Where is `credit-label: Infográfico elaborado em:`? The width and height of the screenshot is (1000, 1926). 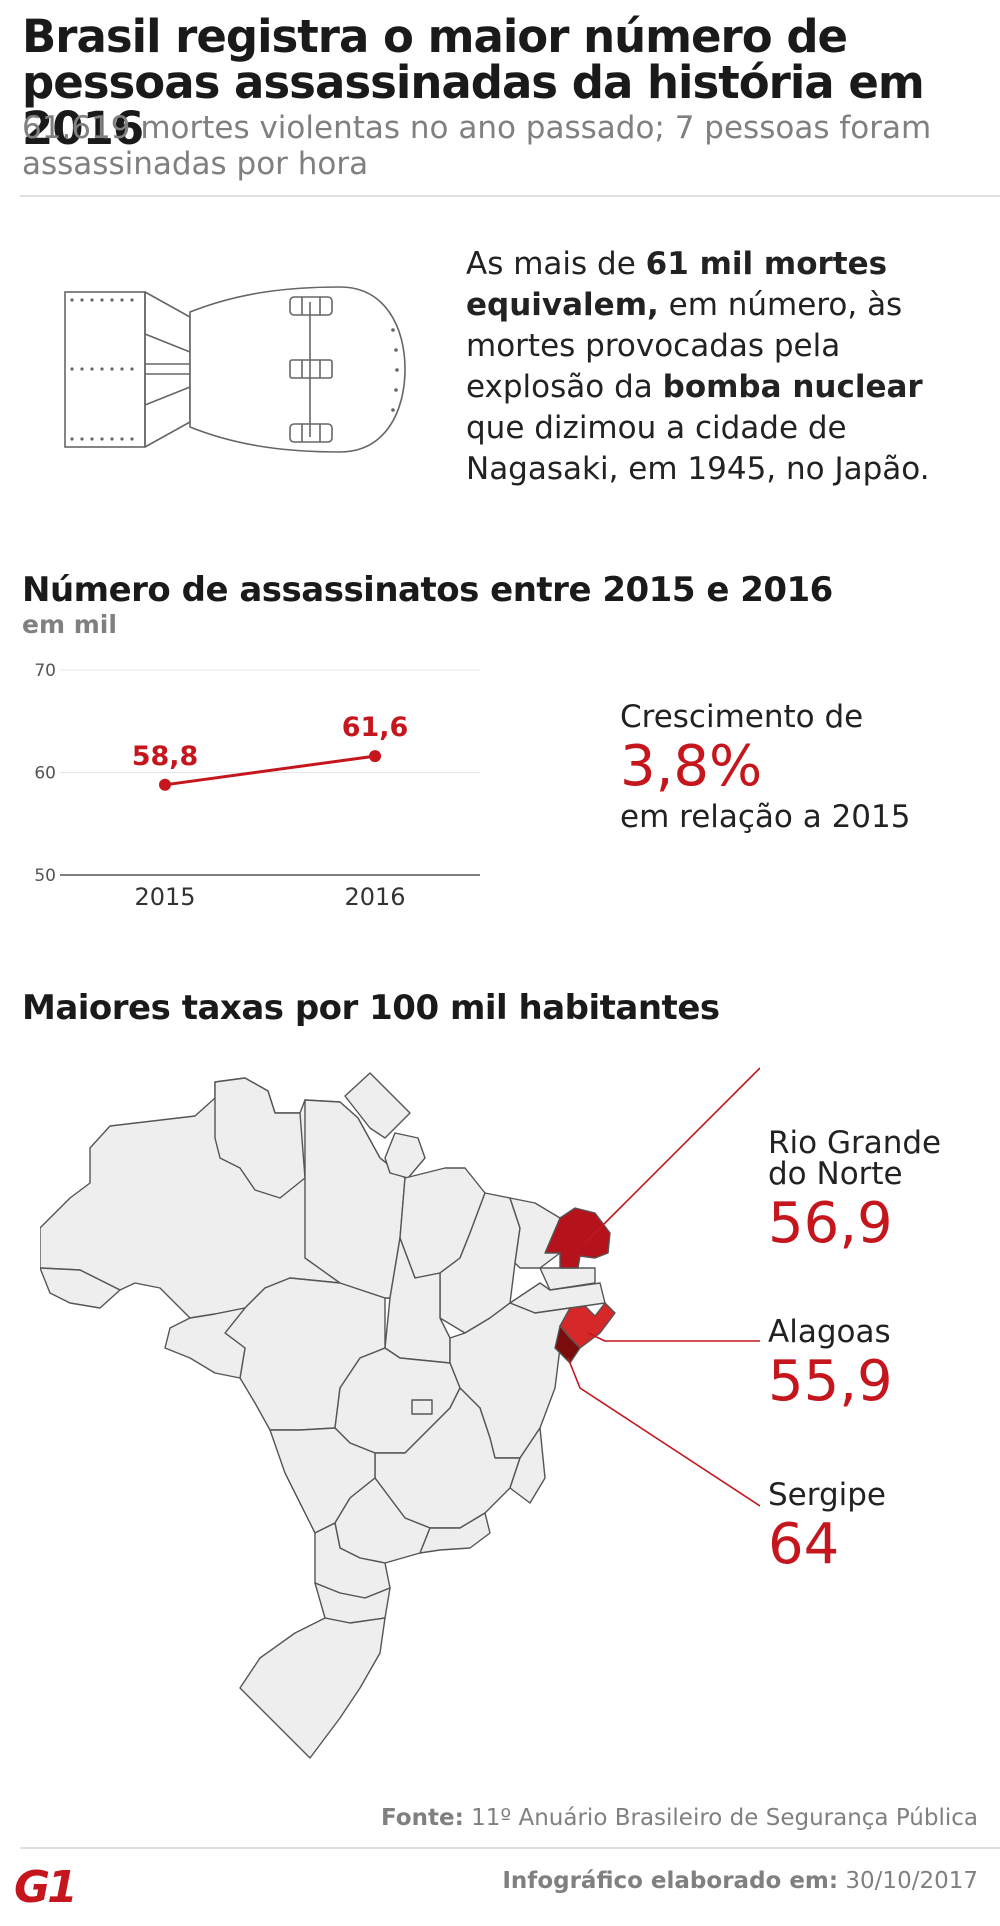
credit-label: Infográfico elaborado em: is located at coordinates (670, 1881).